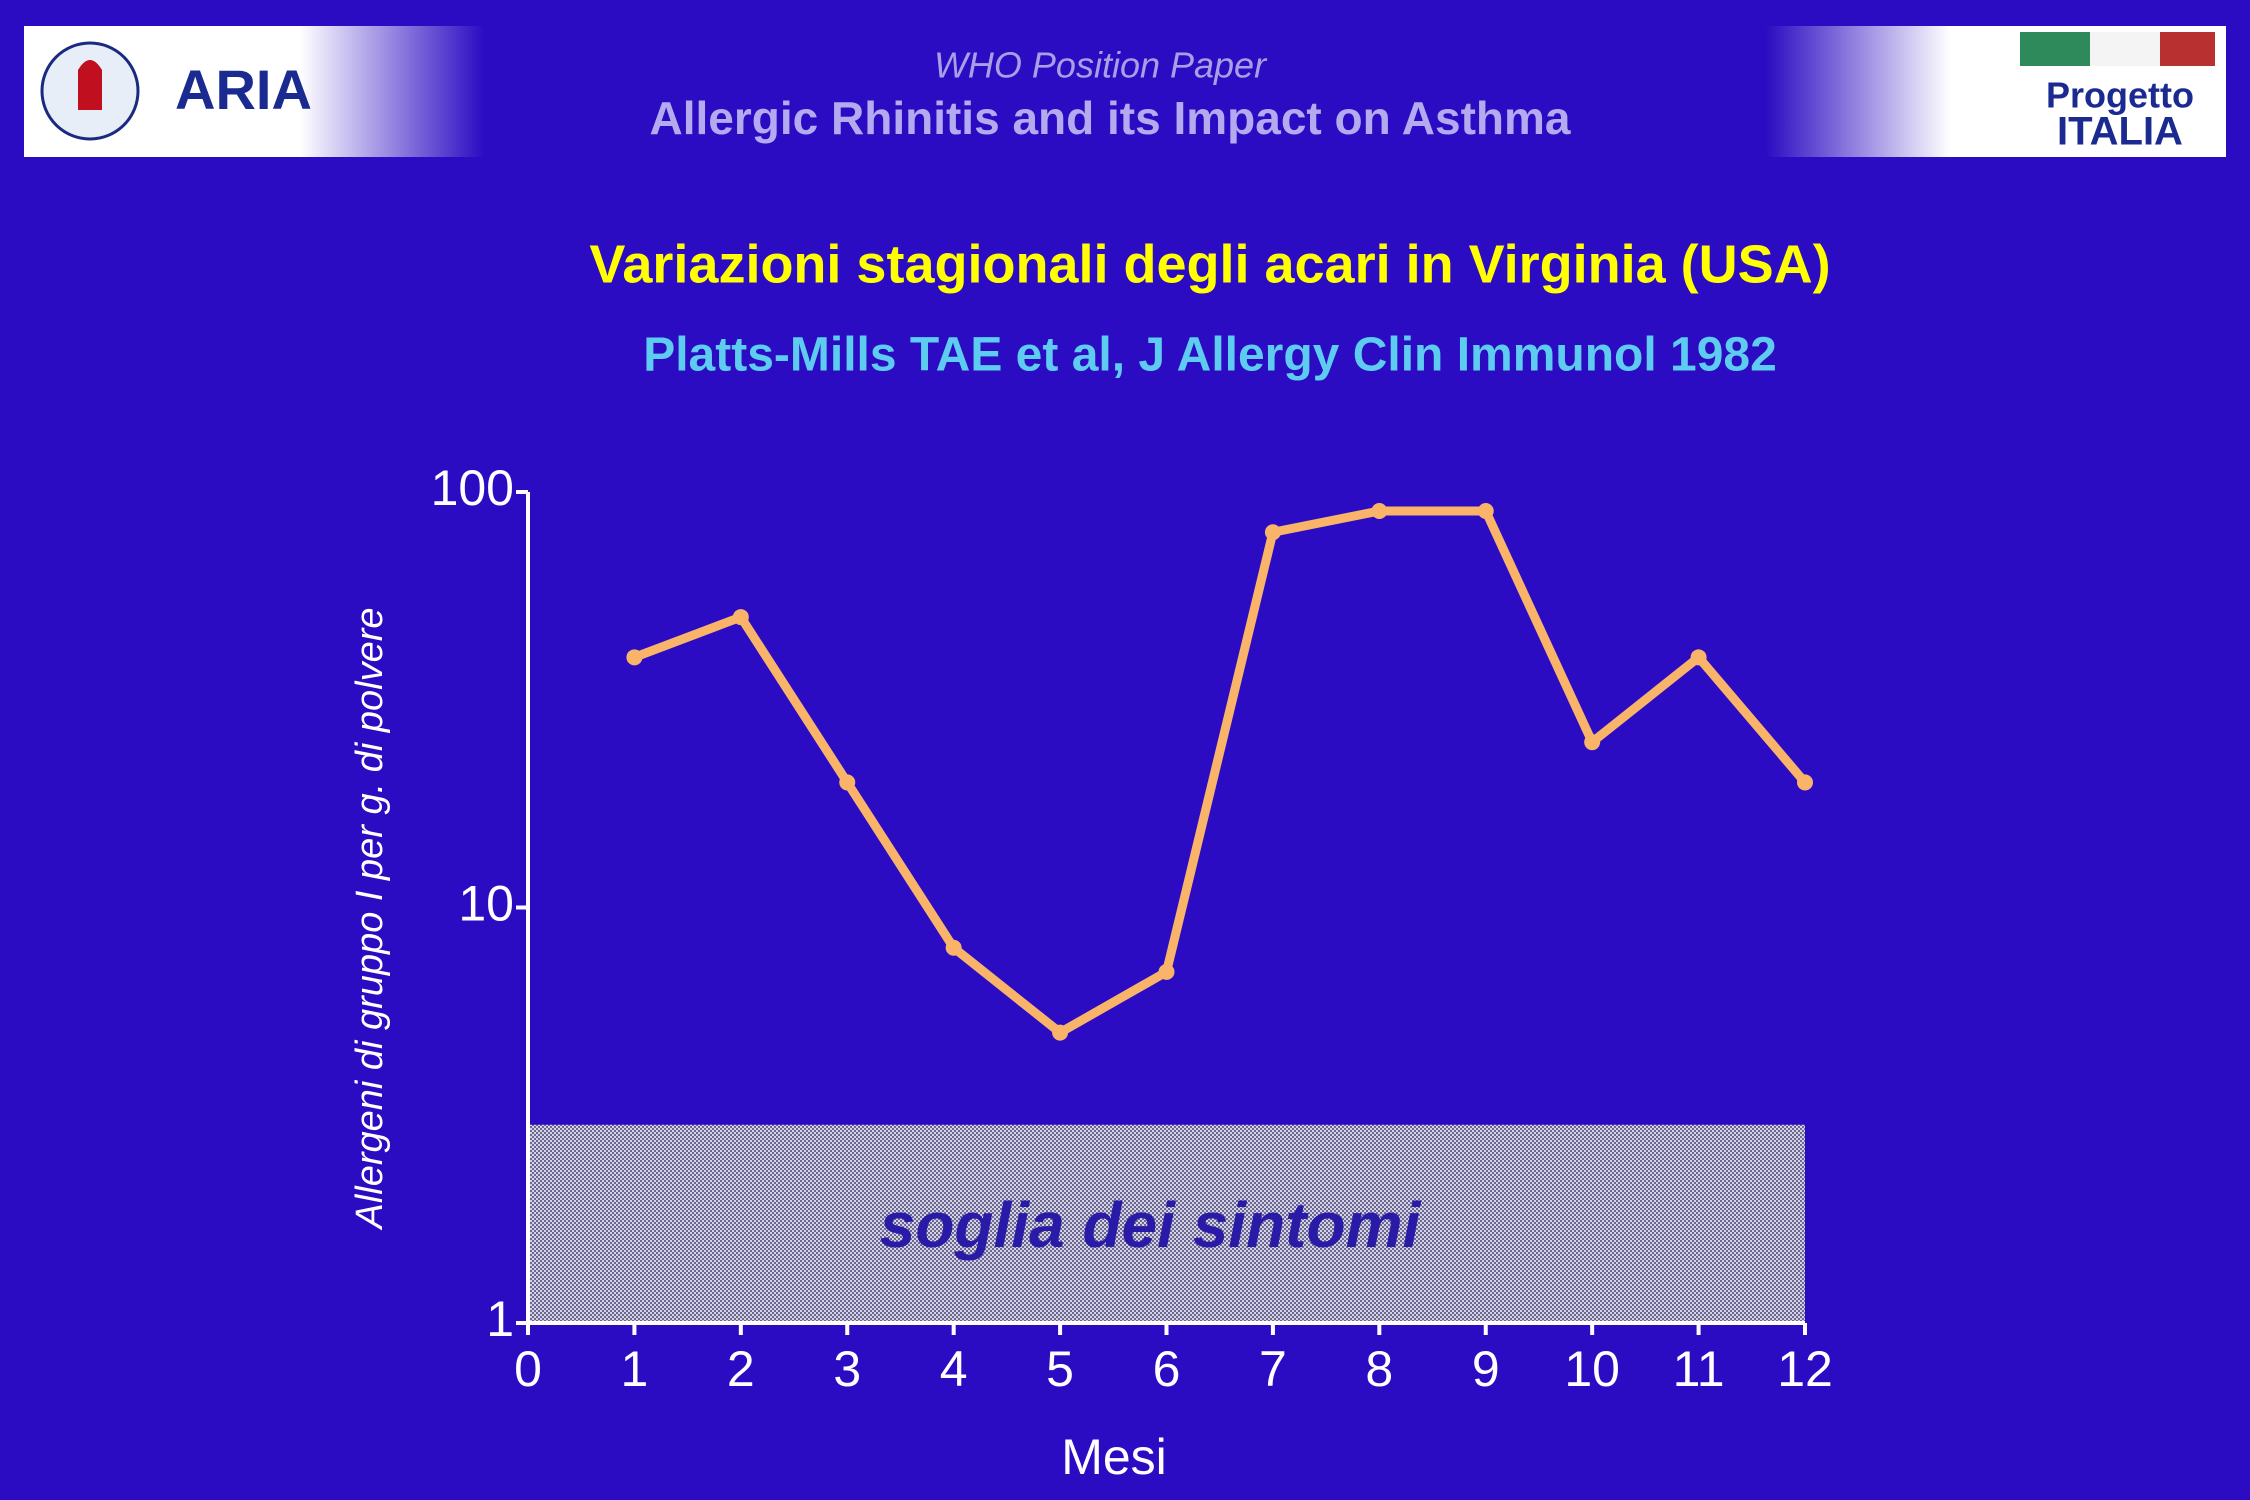 The image size is (2250, 1500). What do you see at coordinates (2187, 49) in the screenshot?
I see `flag-red` at bounding box center [2187, 49].